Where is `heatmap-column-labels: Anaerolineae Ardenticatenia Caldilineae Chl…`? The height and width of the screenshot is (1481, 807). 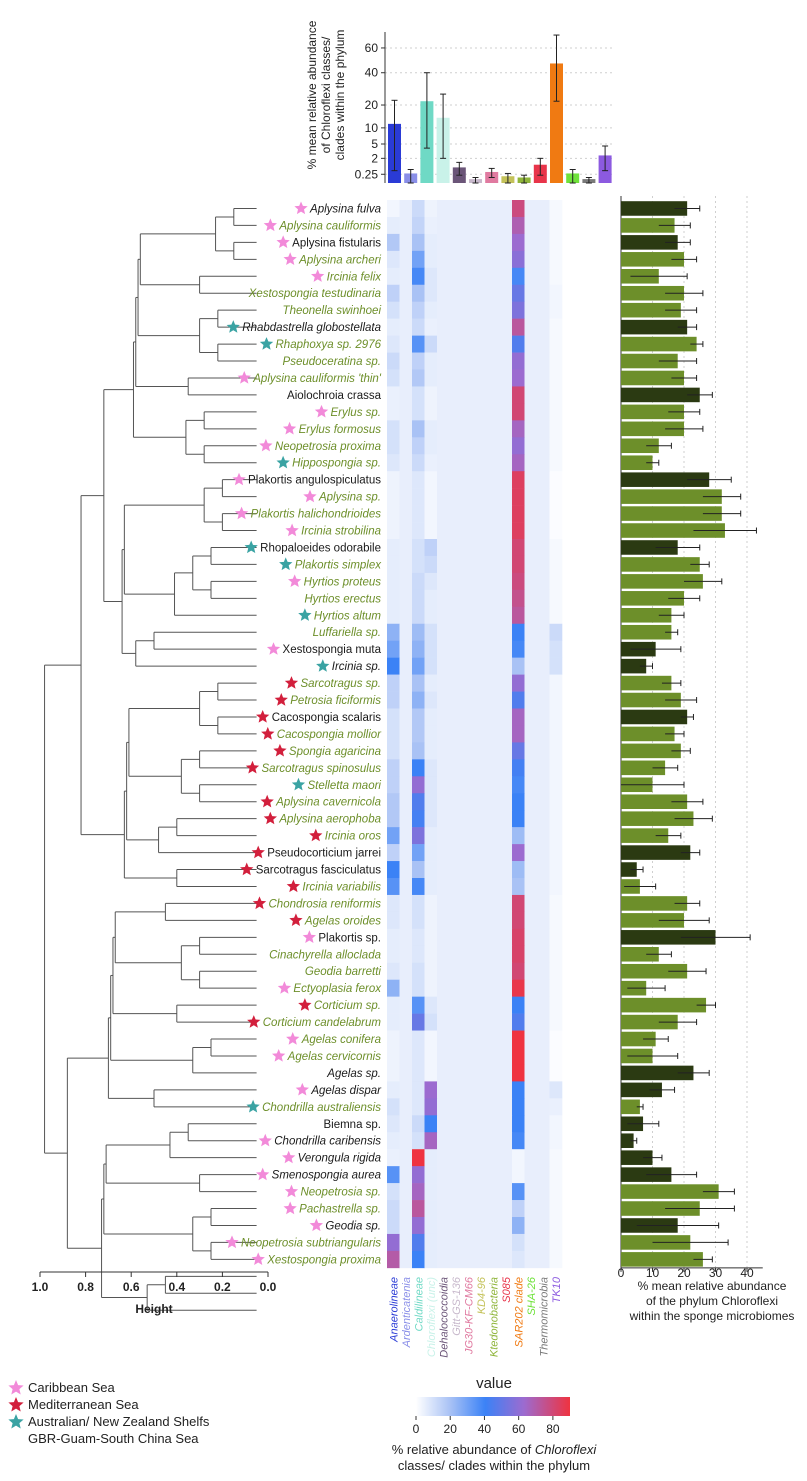 heatmap-column-labels: Anaerolineae Ardenticatenia Caldilineae Chl… is located at coordinates (475, 1317).